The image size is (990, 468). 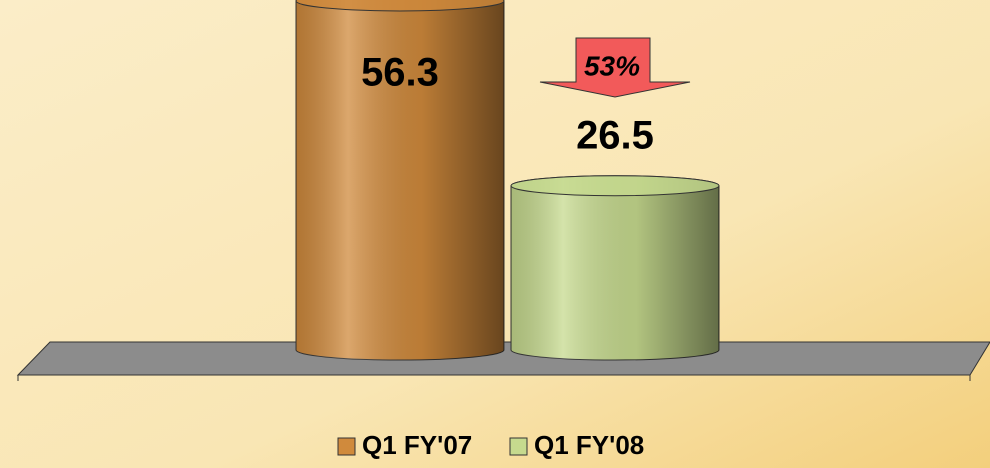 I want to click on legend-label: Q1 FY'07, so click(x=417, y=445).